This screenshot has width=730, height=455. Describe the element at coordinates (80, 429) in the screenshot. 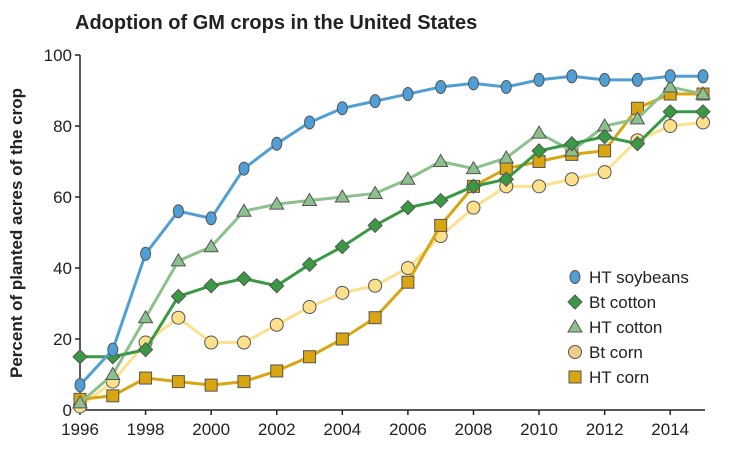

I see `x-tick-label: 1996` at that location.